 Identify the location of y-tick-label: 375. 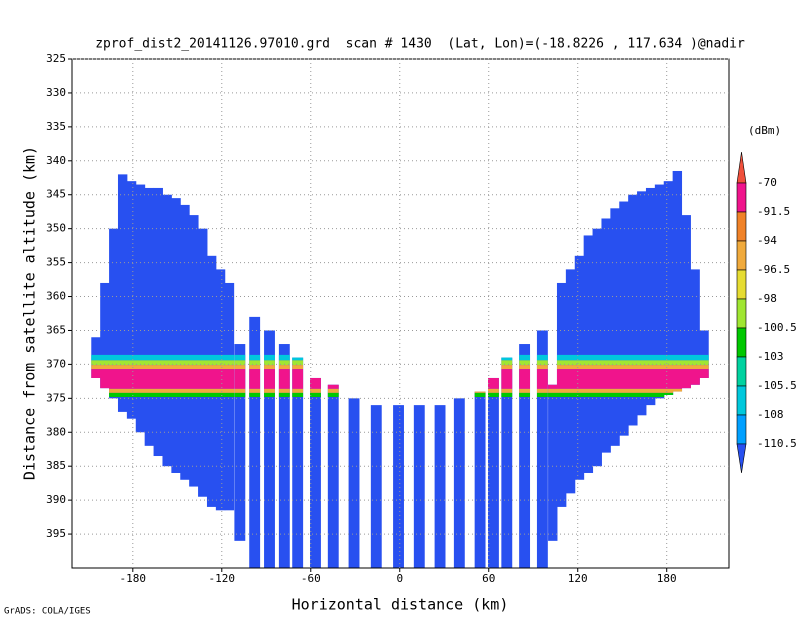
(56, 397).